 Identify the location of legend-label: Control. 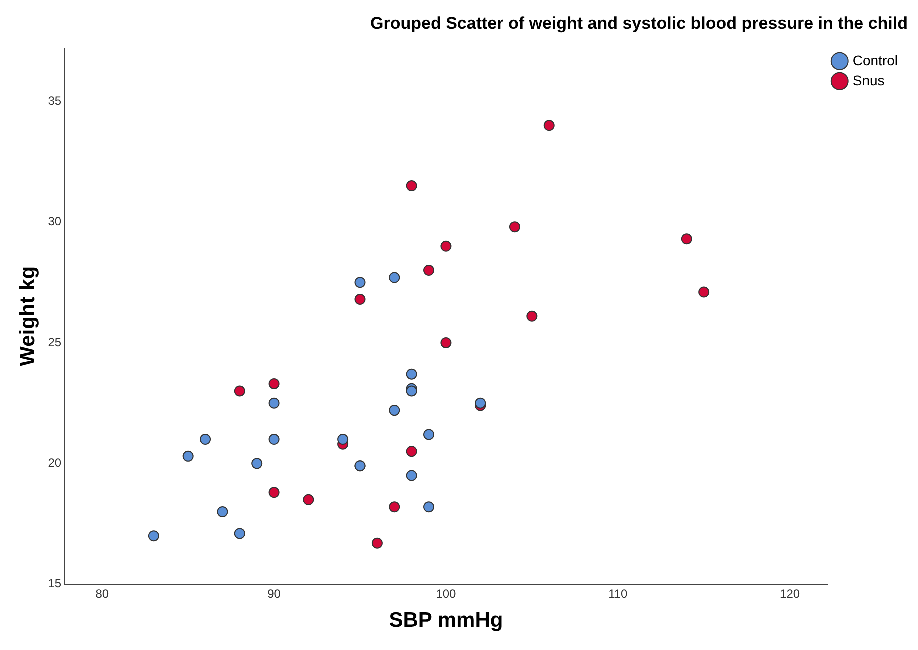
(875, 60).